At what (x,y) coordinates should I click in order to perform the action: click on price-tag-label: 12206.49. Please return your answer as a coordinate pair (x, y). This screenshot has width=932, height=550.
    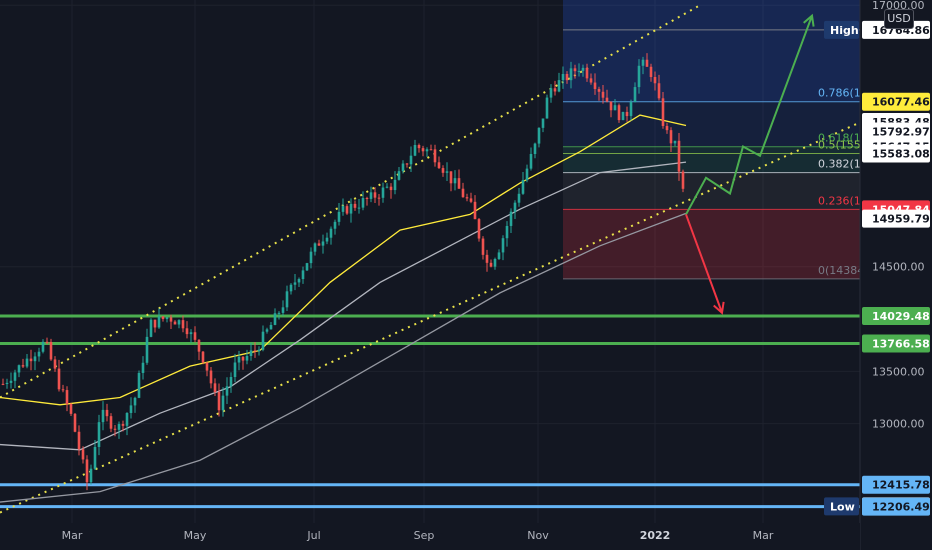
    Looking at the image, I should click on (901, 507).